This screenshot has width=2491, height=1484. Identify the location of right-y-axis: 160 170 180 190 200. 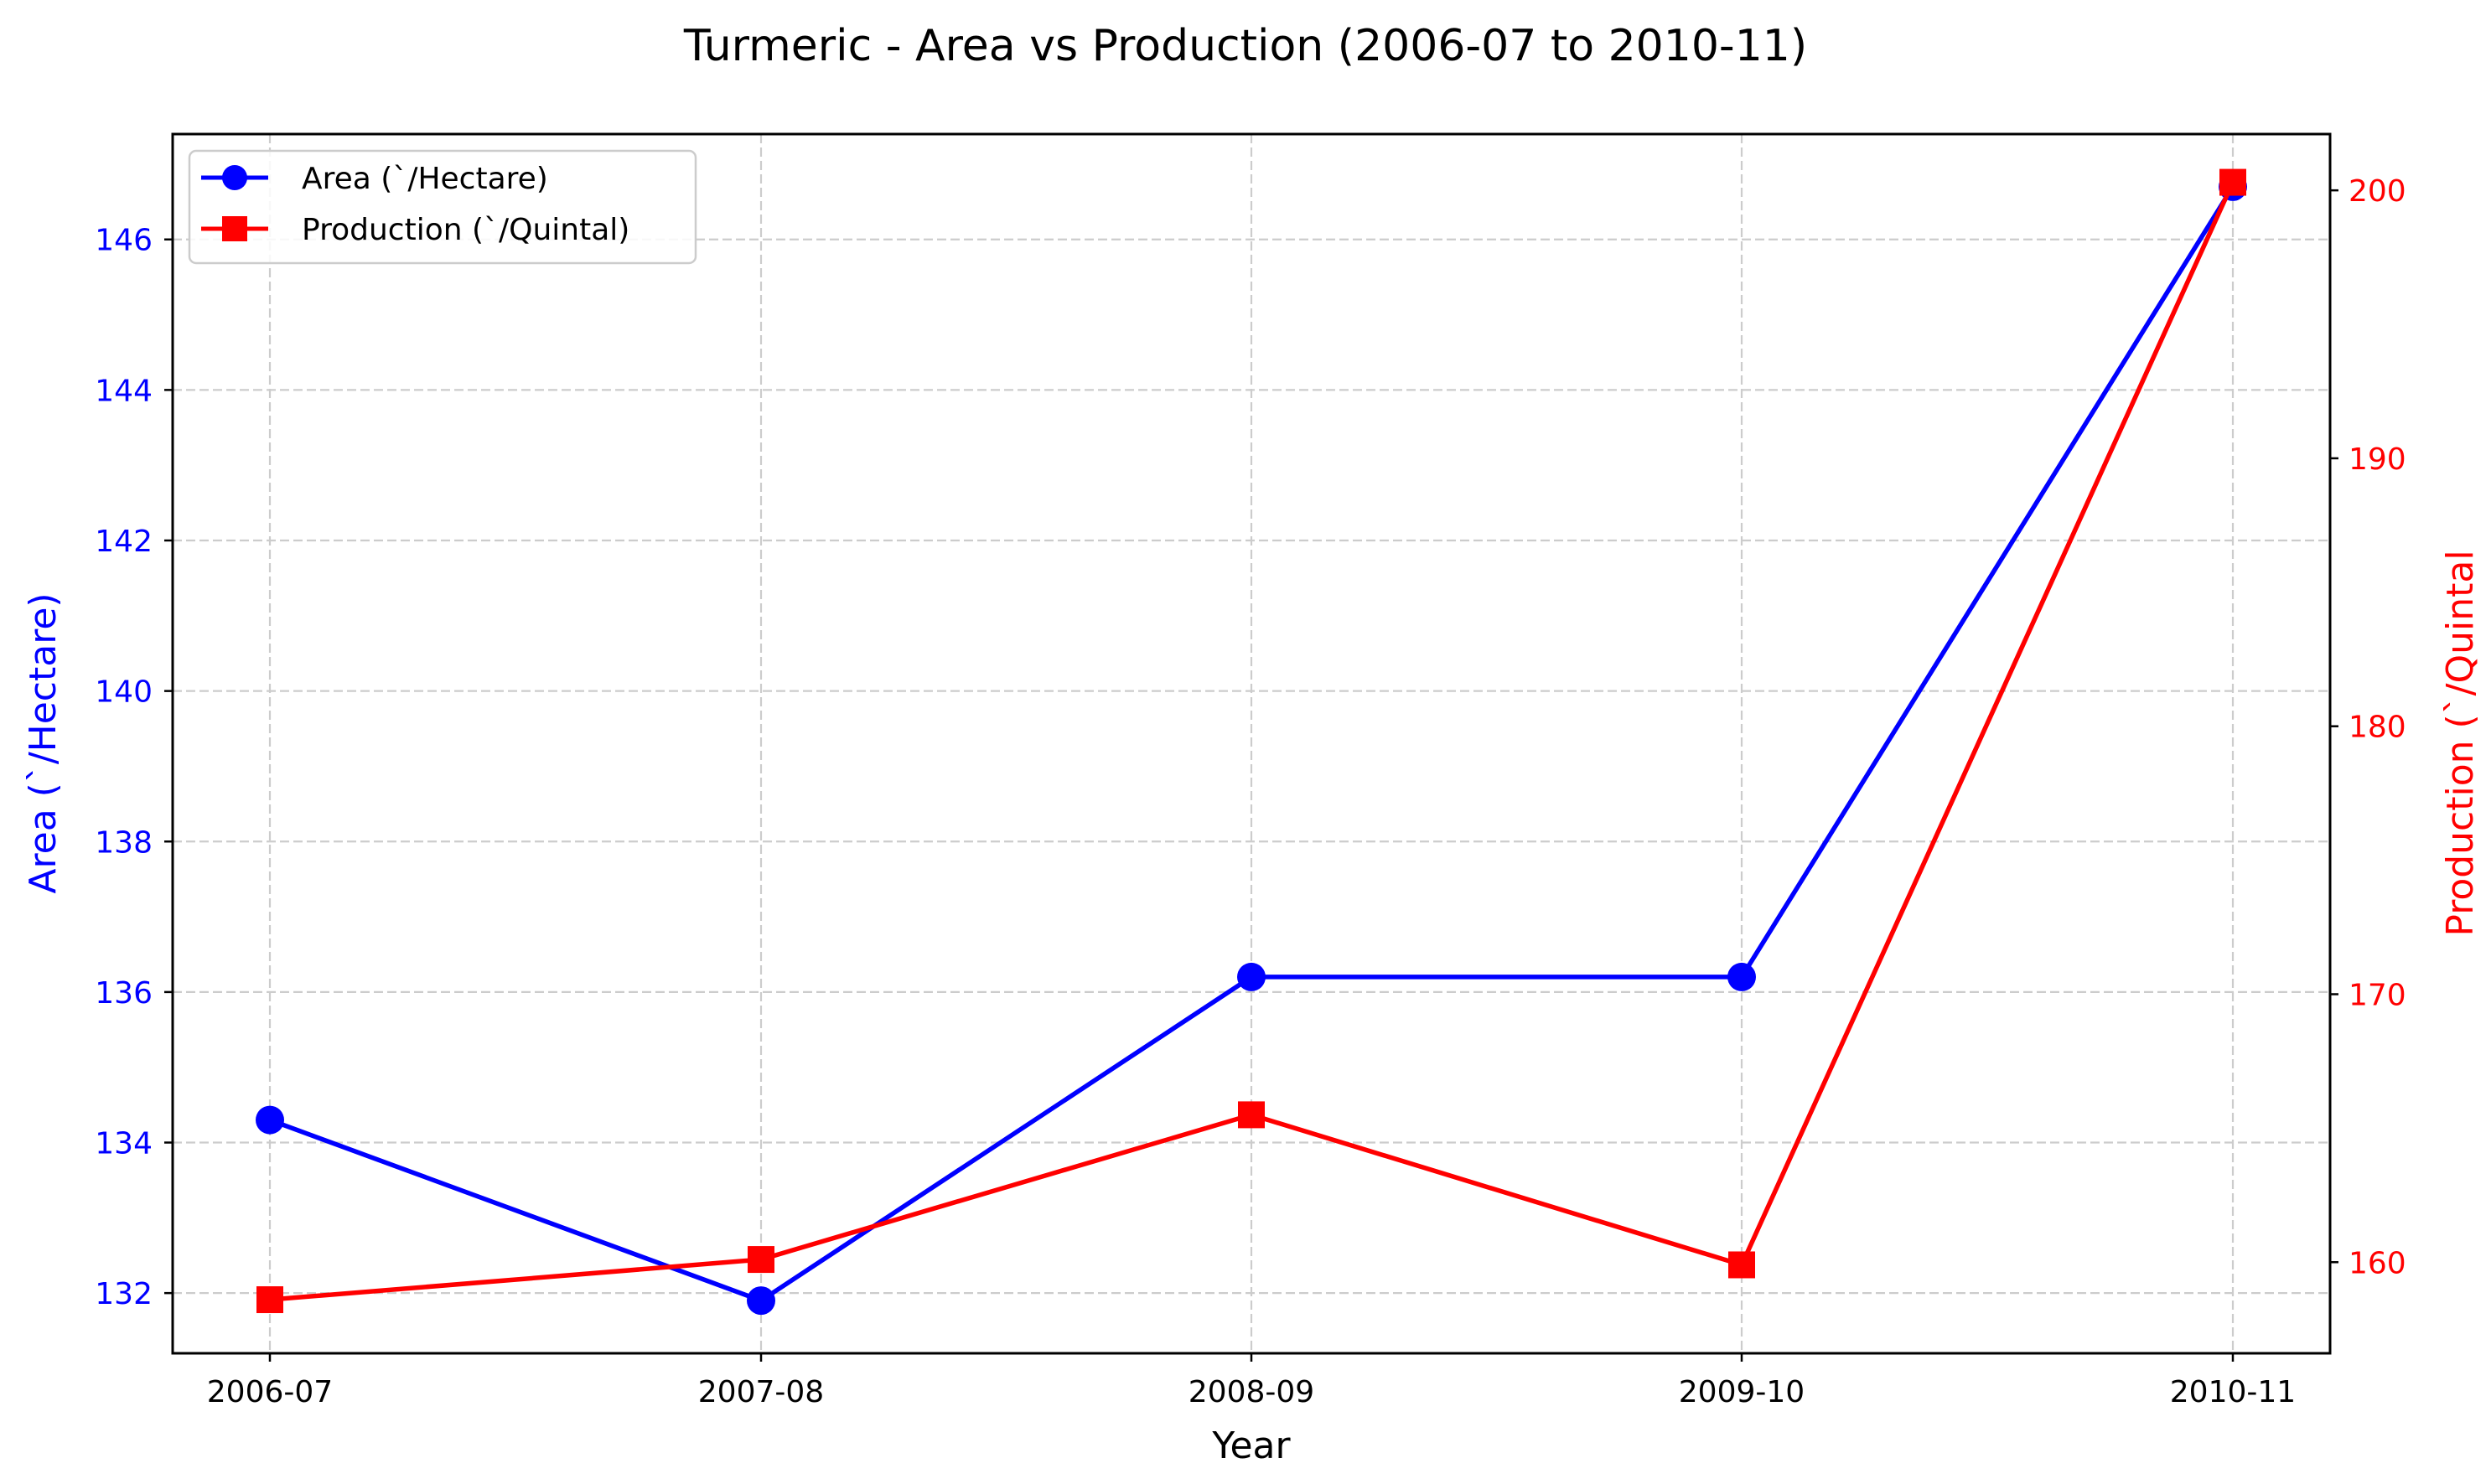
(2368, 727).